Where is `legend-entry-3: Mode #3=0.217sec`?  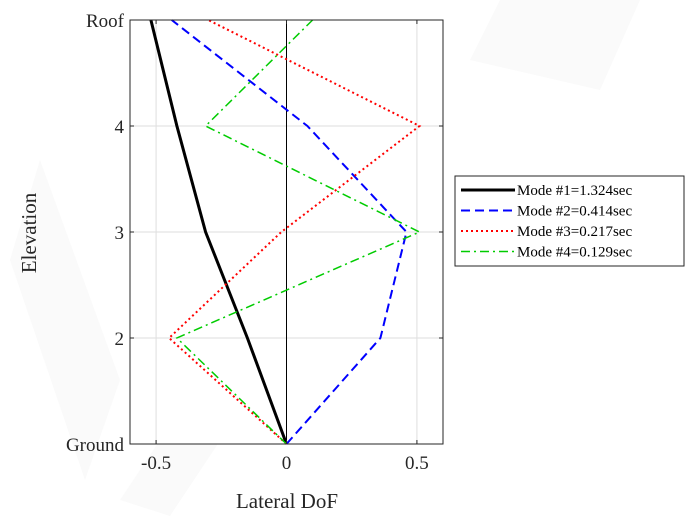 legend-entry-3: Mode #3=0.217sec is located at coordinates (574, 232).